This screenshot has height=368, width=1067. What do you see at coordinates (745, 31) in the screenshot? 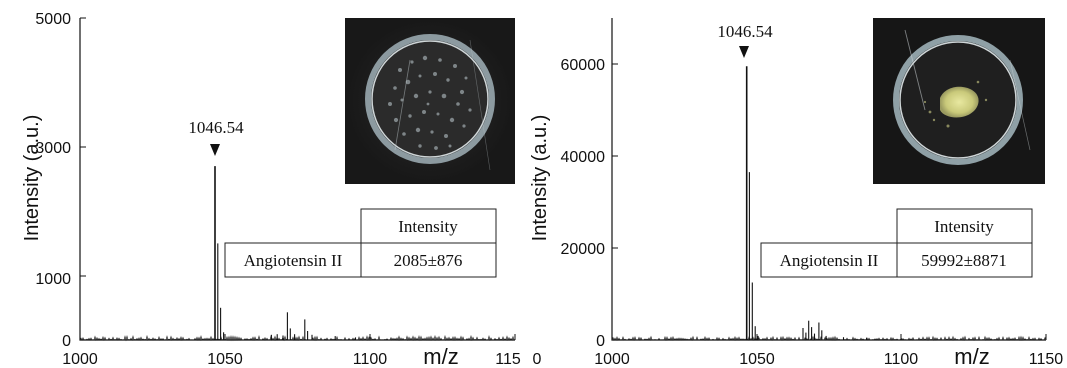
I see `right-peak-label: 1046.54` at bounding box center [745, 31].